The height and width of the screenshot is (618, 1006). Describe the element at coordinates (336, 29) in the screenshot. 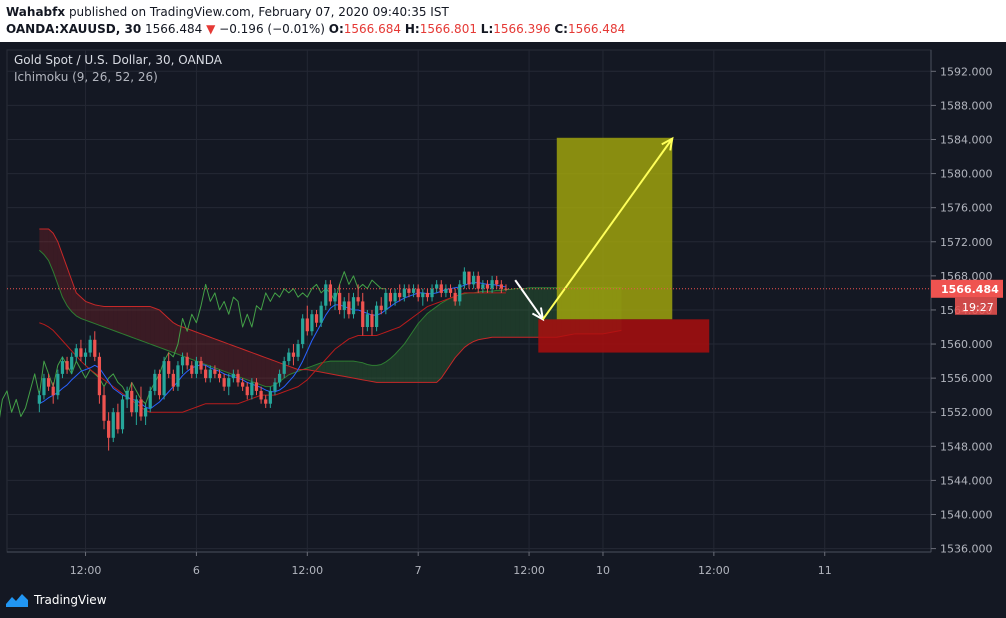

I see `open-label: O:` at that location.